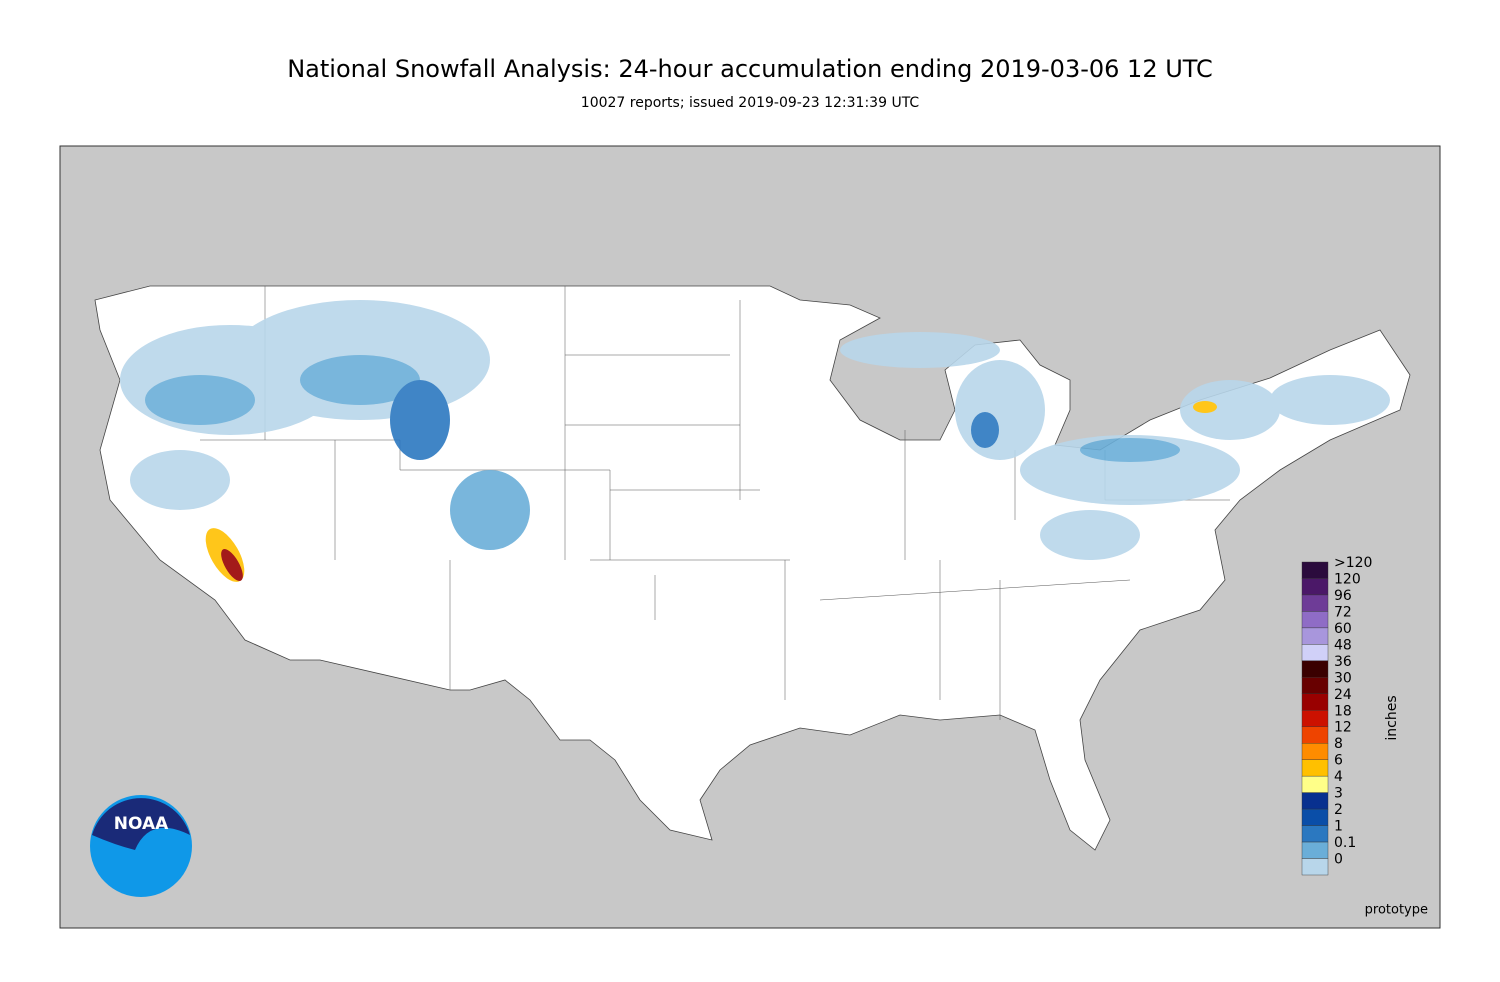 The height and width of the screenshot is (982, 1500). Describe the element at coordinates (1338, 744) in the screenshot. I see `colorbar-label: 8` at that location.